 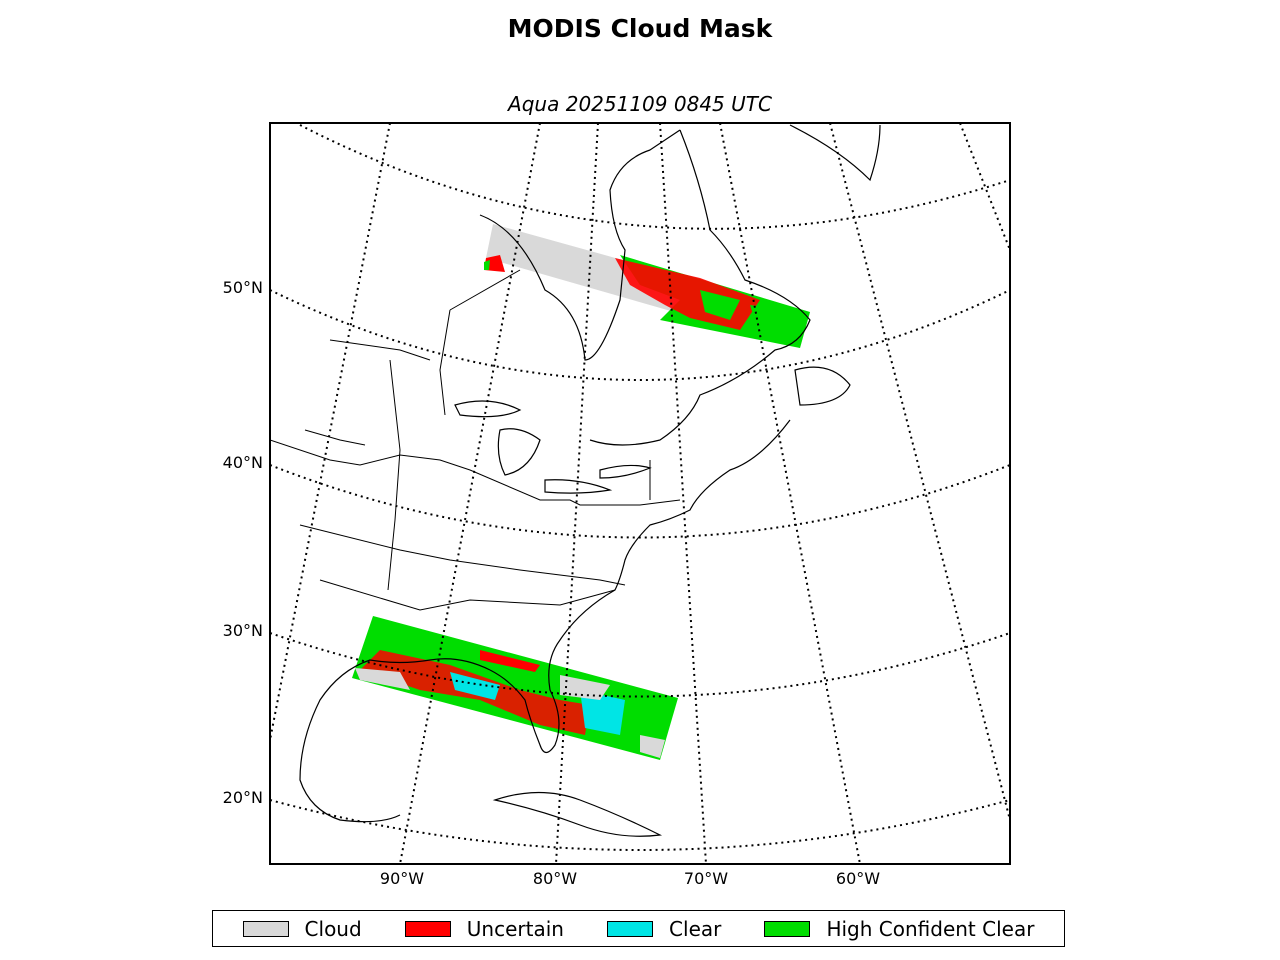 I want to click on legend-item-high-confident-clear: High Confident Clear, so click(x=899, y=929).